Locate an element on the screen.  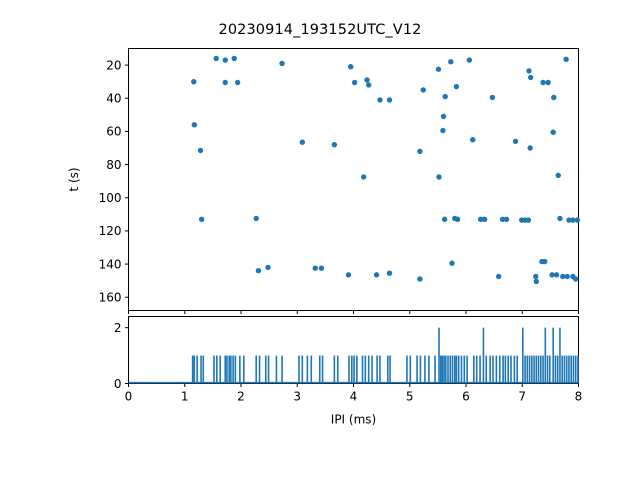
scatter-ytick-label-120: 120 is located at coordinates (110, 231).